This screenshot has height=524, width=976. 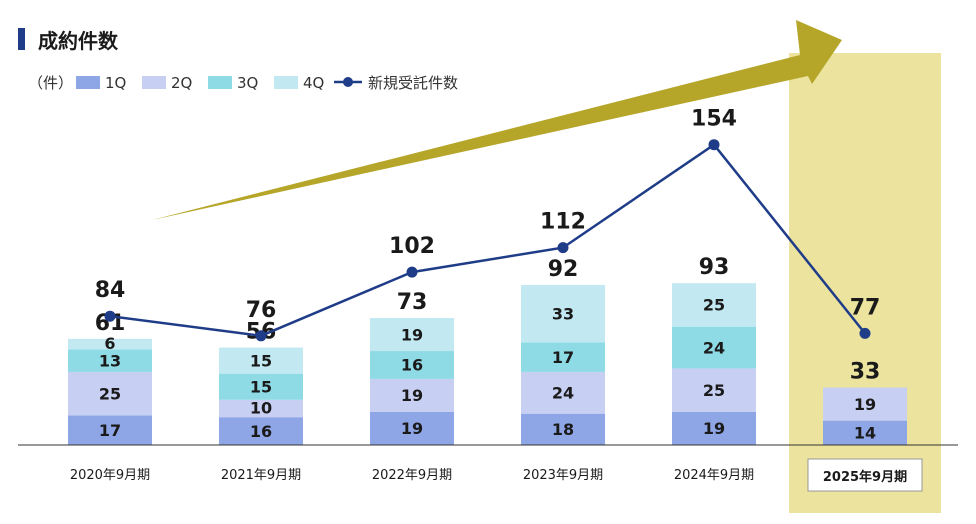 I want to click on x-tick-label: 2021年9月期, so click(x=261, y=475).